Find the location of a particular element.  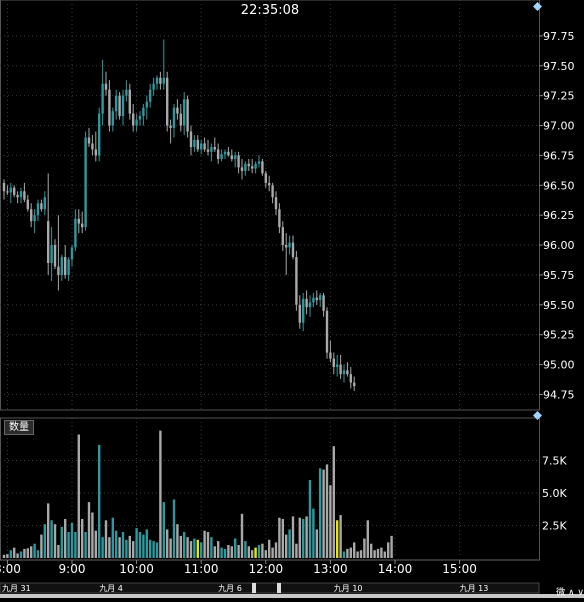

date-marker-label: 九月 6 is located at coordinates (230, 588).